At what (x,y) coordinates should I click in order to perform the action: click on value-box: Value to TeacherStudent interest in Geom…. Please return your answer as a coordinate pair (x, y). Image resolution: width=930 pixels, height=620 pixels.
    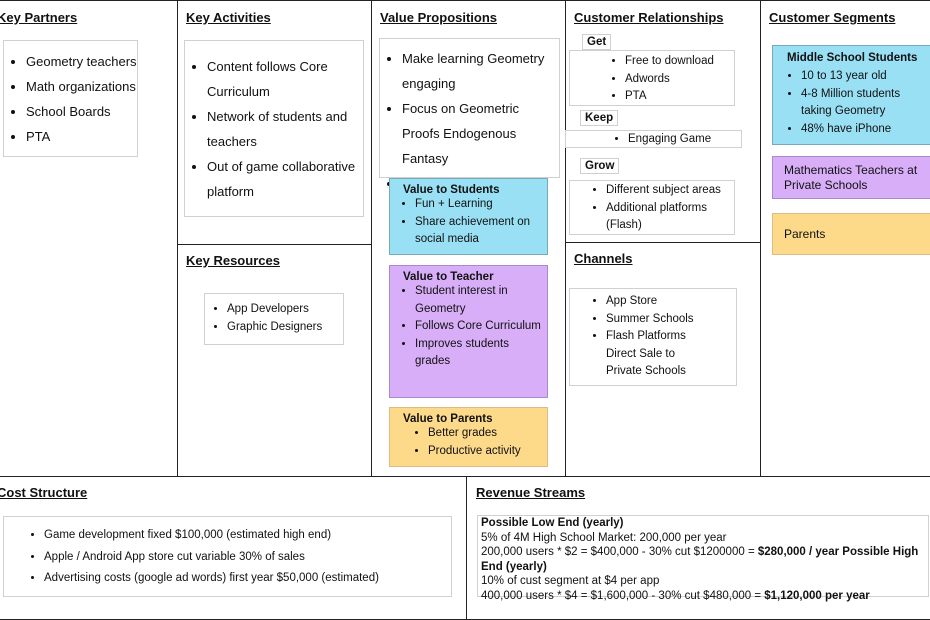
    Looking at the image, I should click on (468, 331).